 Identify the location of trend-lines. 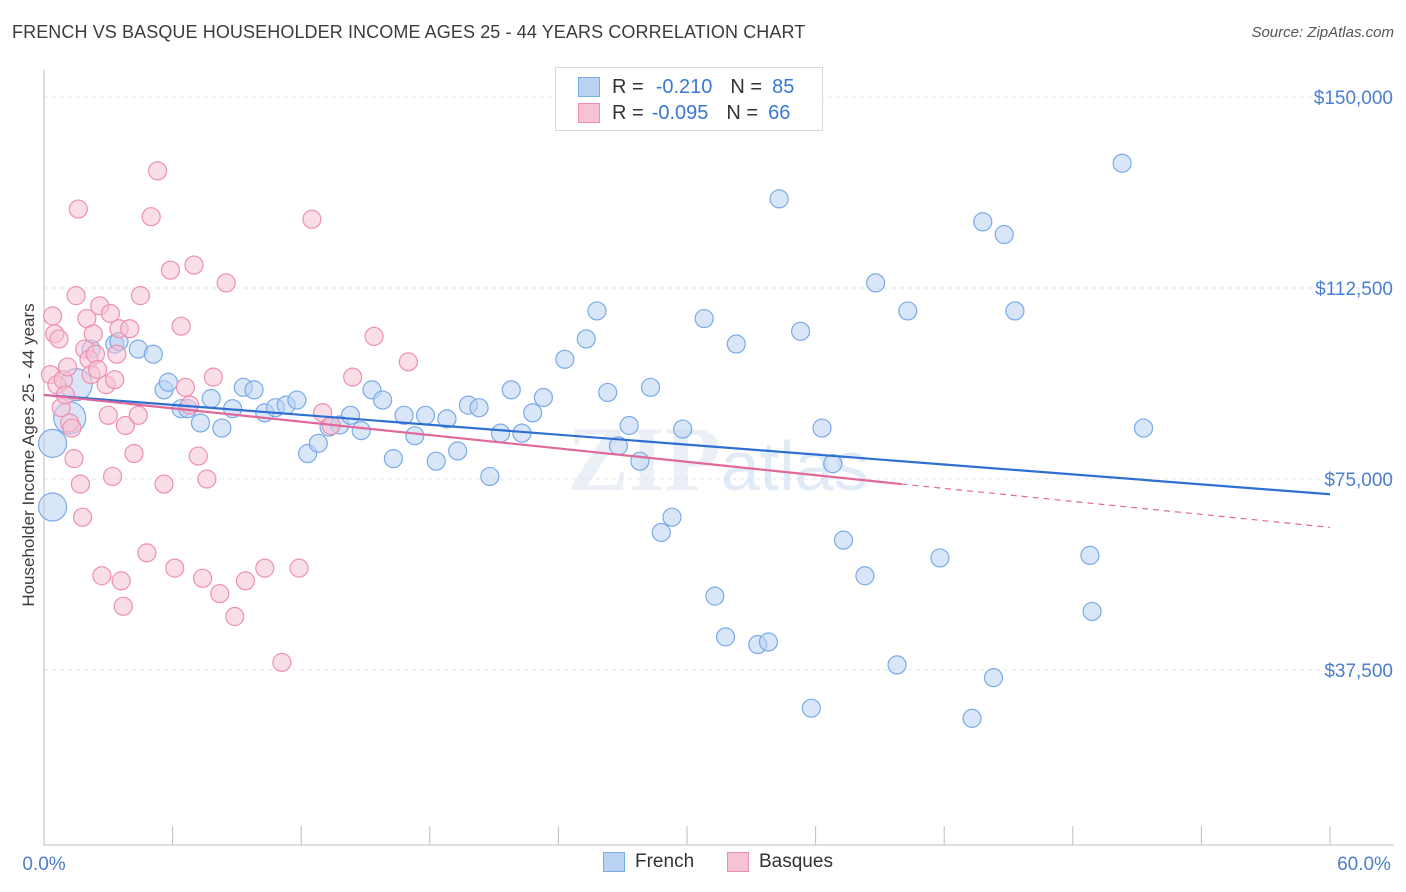
(687, 460).